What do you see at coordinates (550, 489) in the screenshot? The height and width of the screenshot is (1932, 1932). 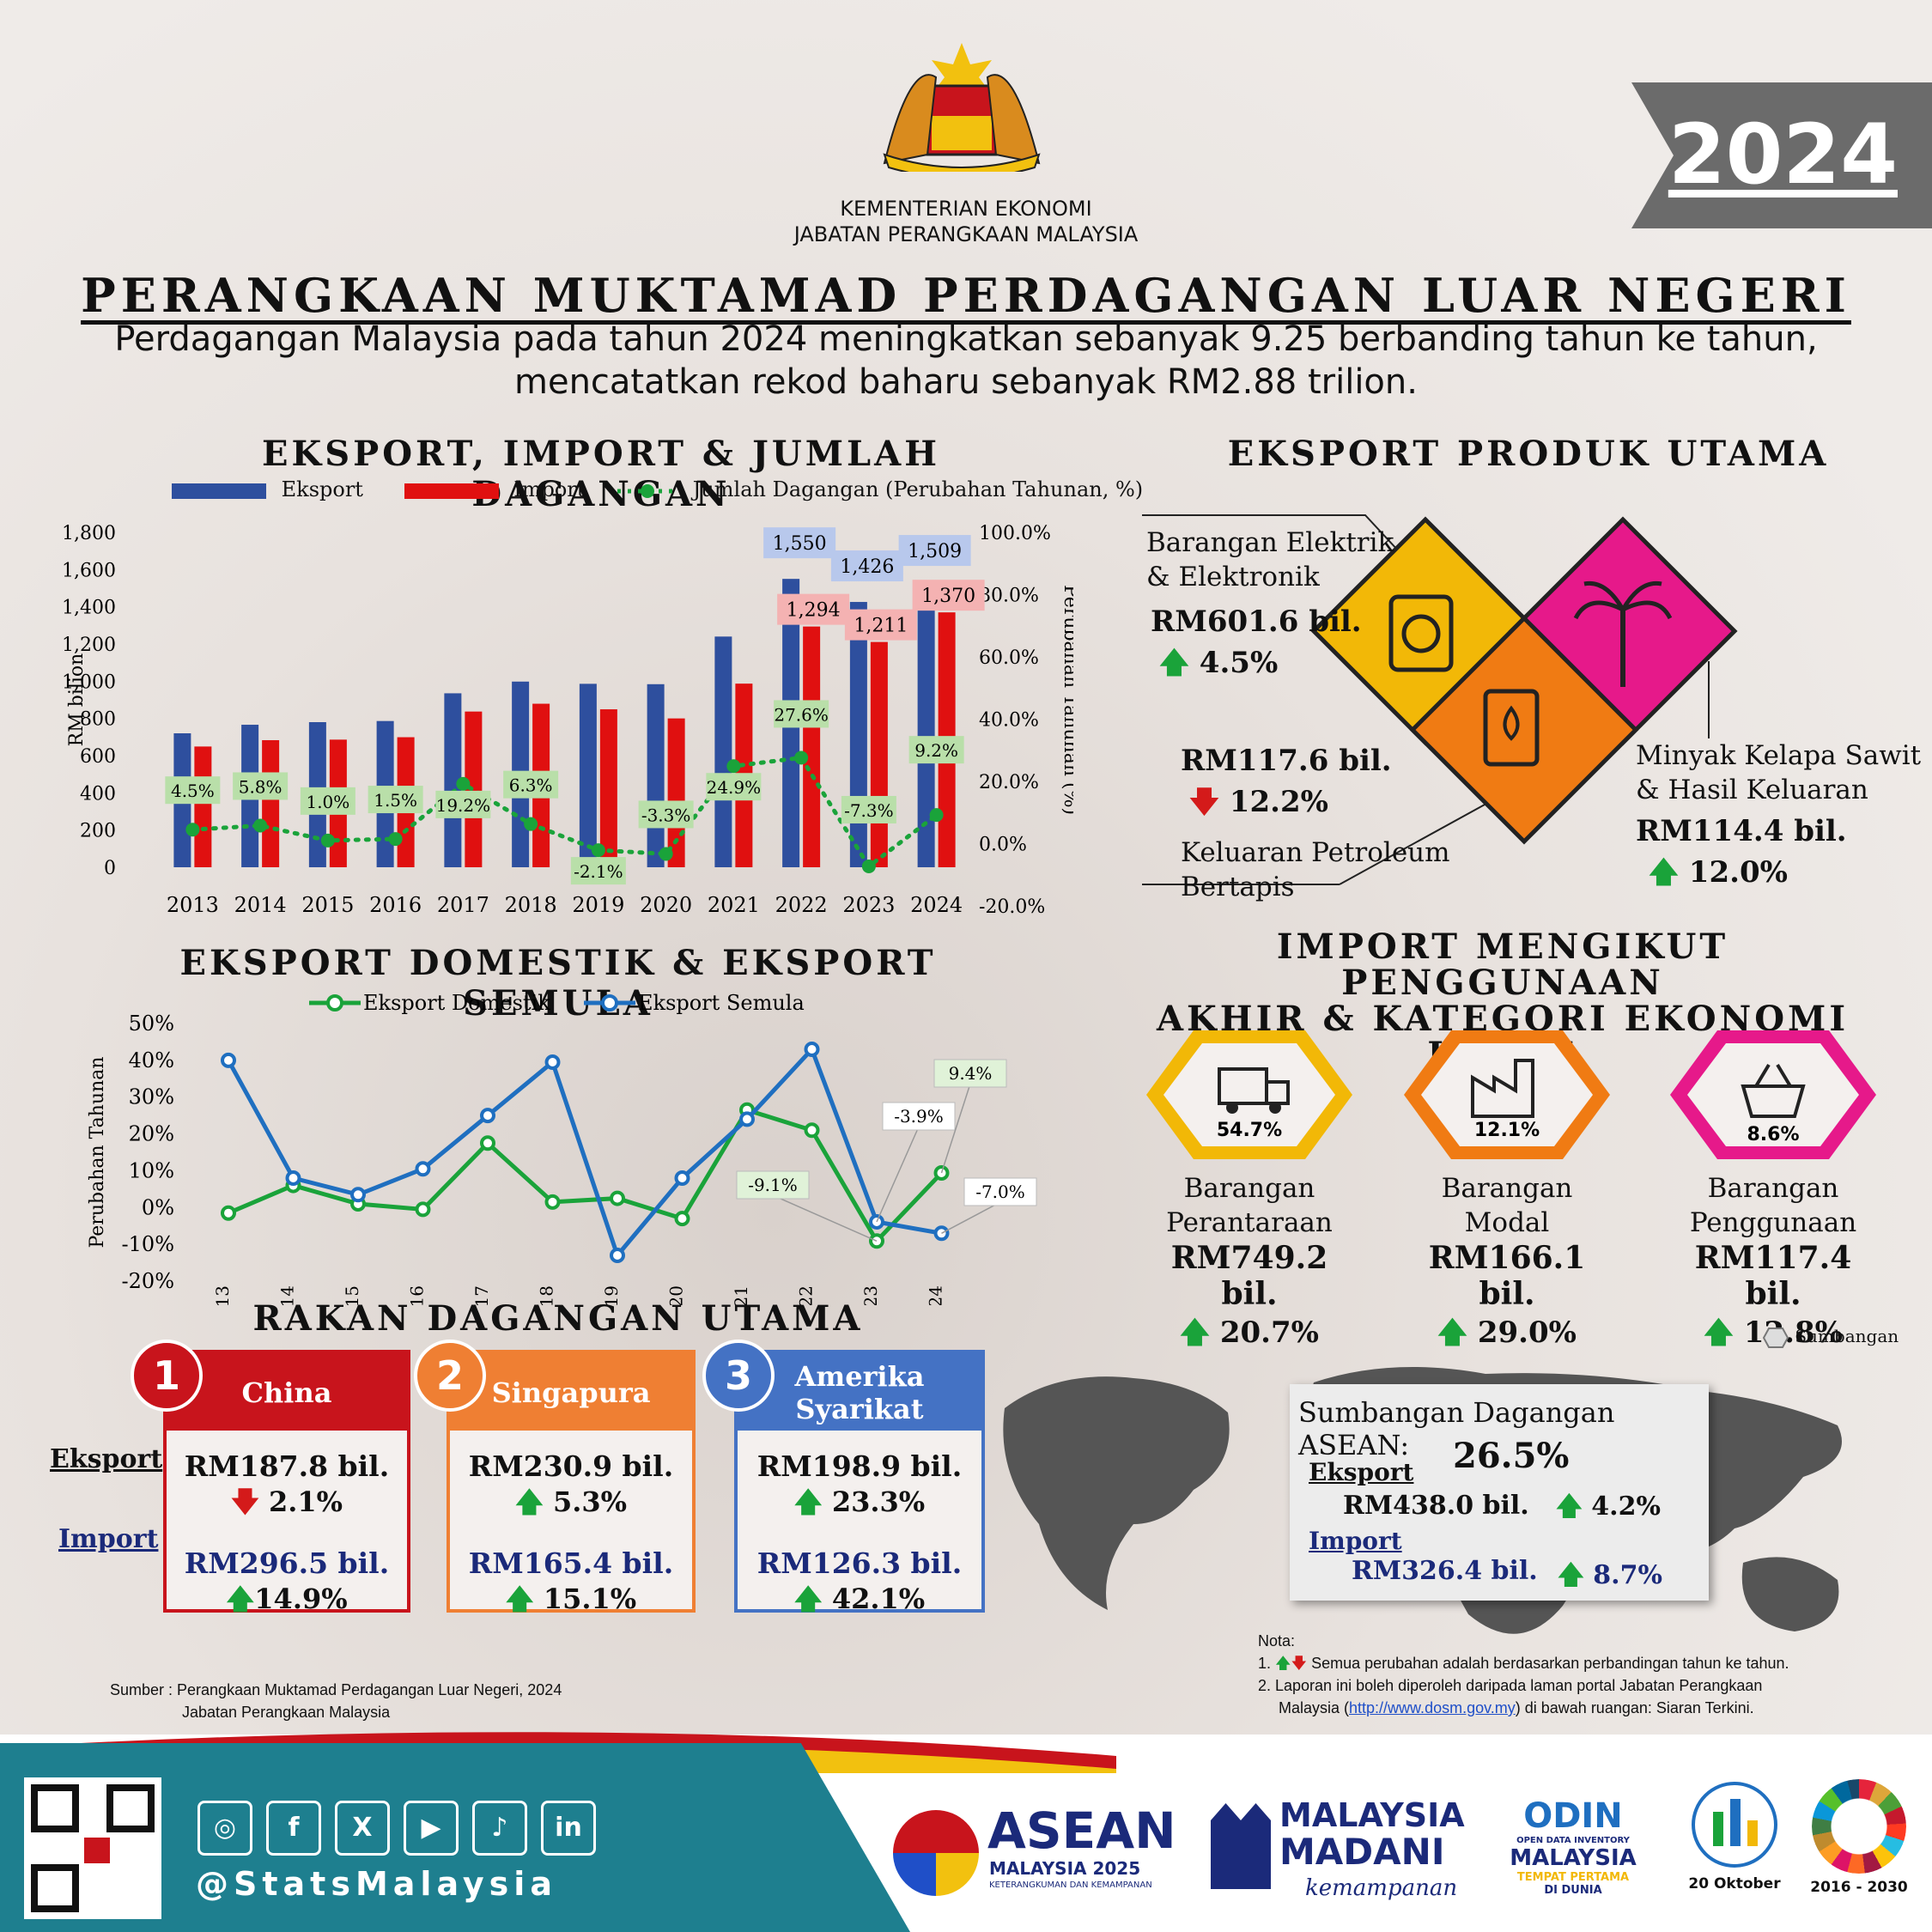 I see `legend-import: Import` at bounding box center [550, 489].